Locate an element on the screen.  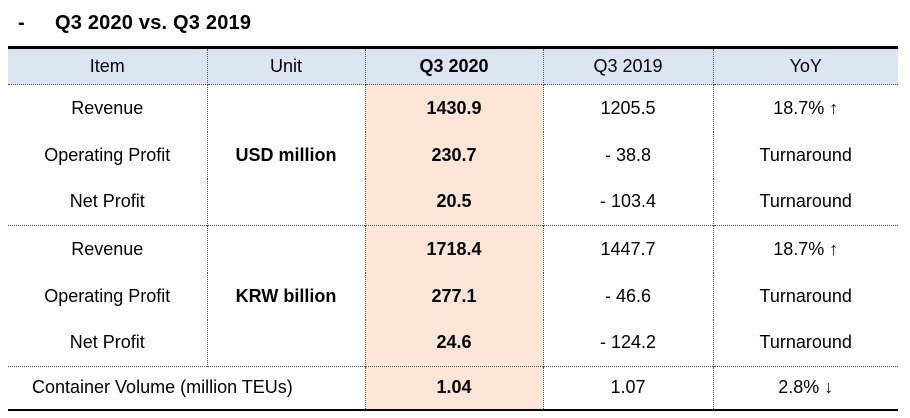
cell-q3-2019: - 124.2 is located at coordinates (628, 343).